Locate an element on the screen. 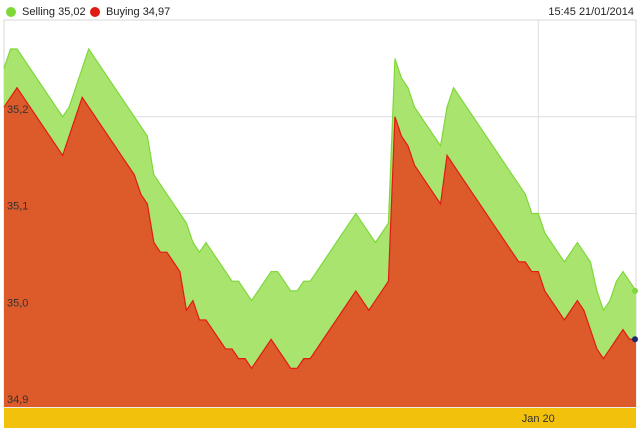 The image size is (640, 435). timestamp: 15:45 21/01/2014 is located at coordinates (591, 12).